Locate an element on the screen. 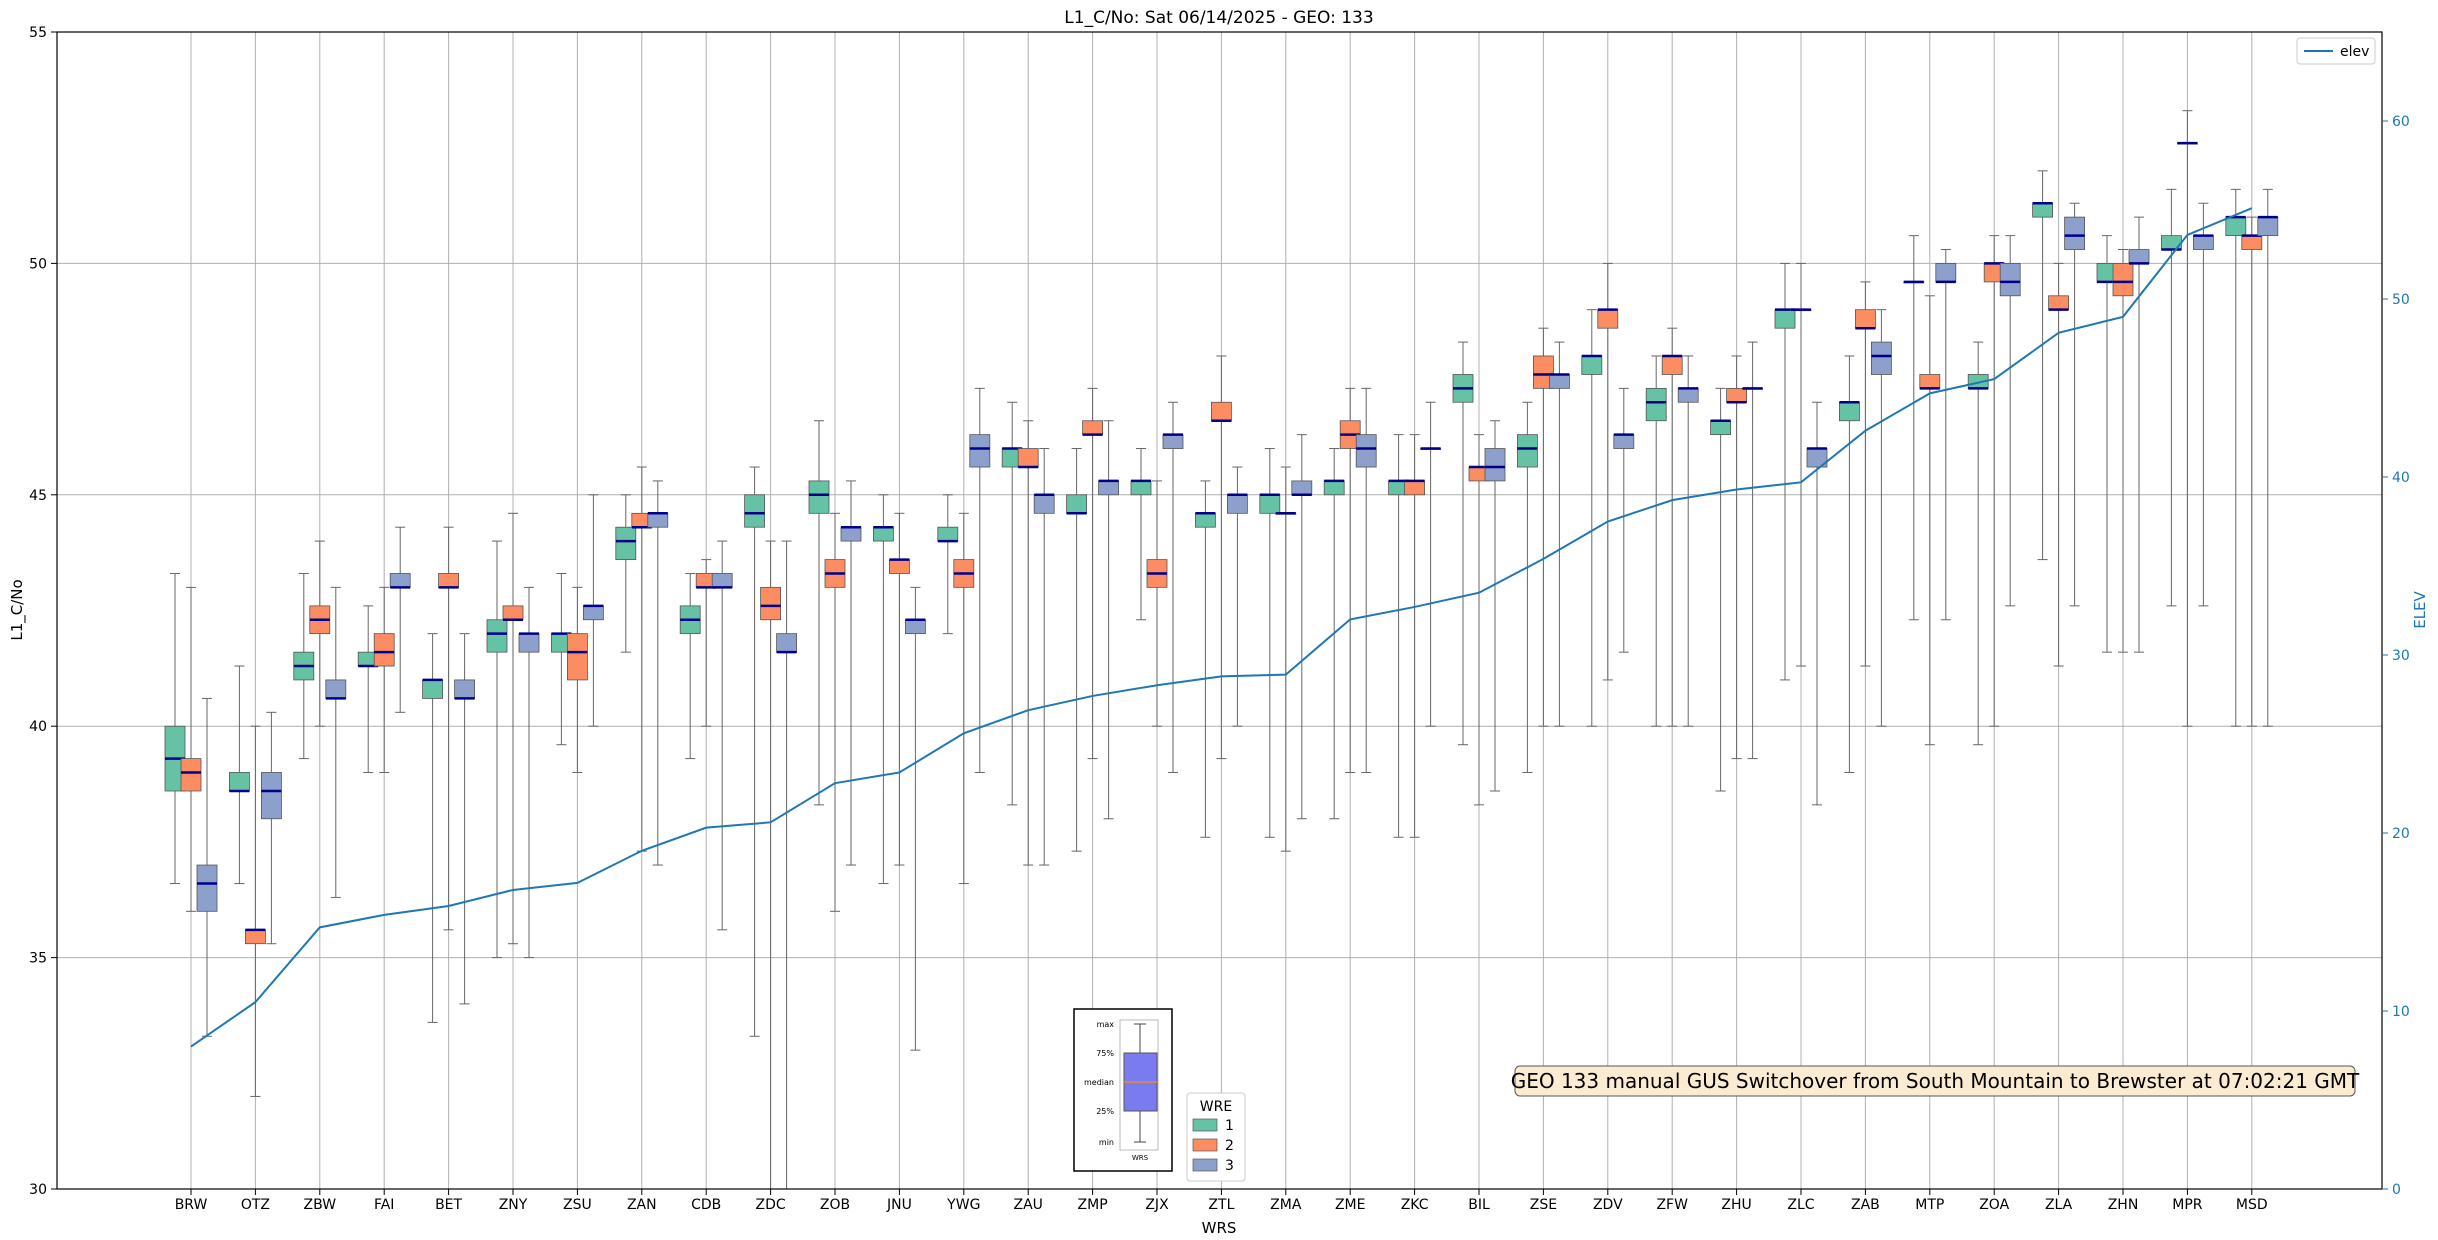 The image size is (2438, 1240). box-zdv-wre1 is located at coordinates (1592, 518).